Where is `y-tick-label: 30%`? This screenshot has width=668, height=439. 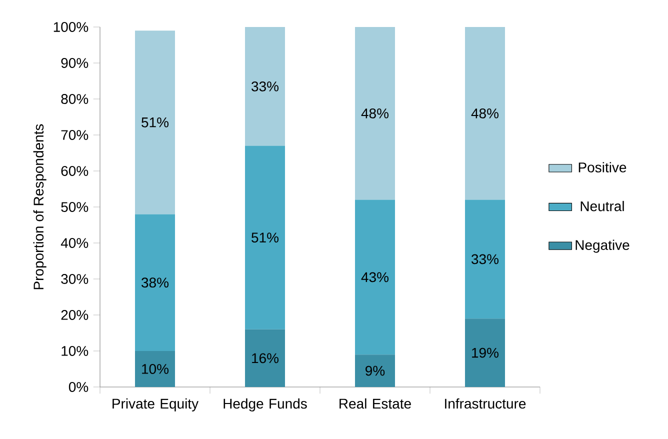
y-tick-label: 30% is located at coordinates (74, 279).